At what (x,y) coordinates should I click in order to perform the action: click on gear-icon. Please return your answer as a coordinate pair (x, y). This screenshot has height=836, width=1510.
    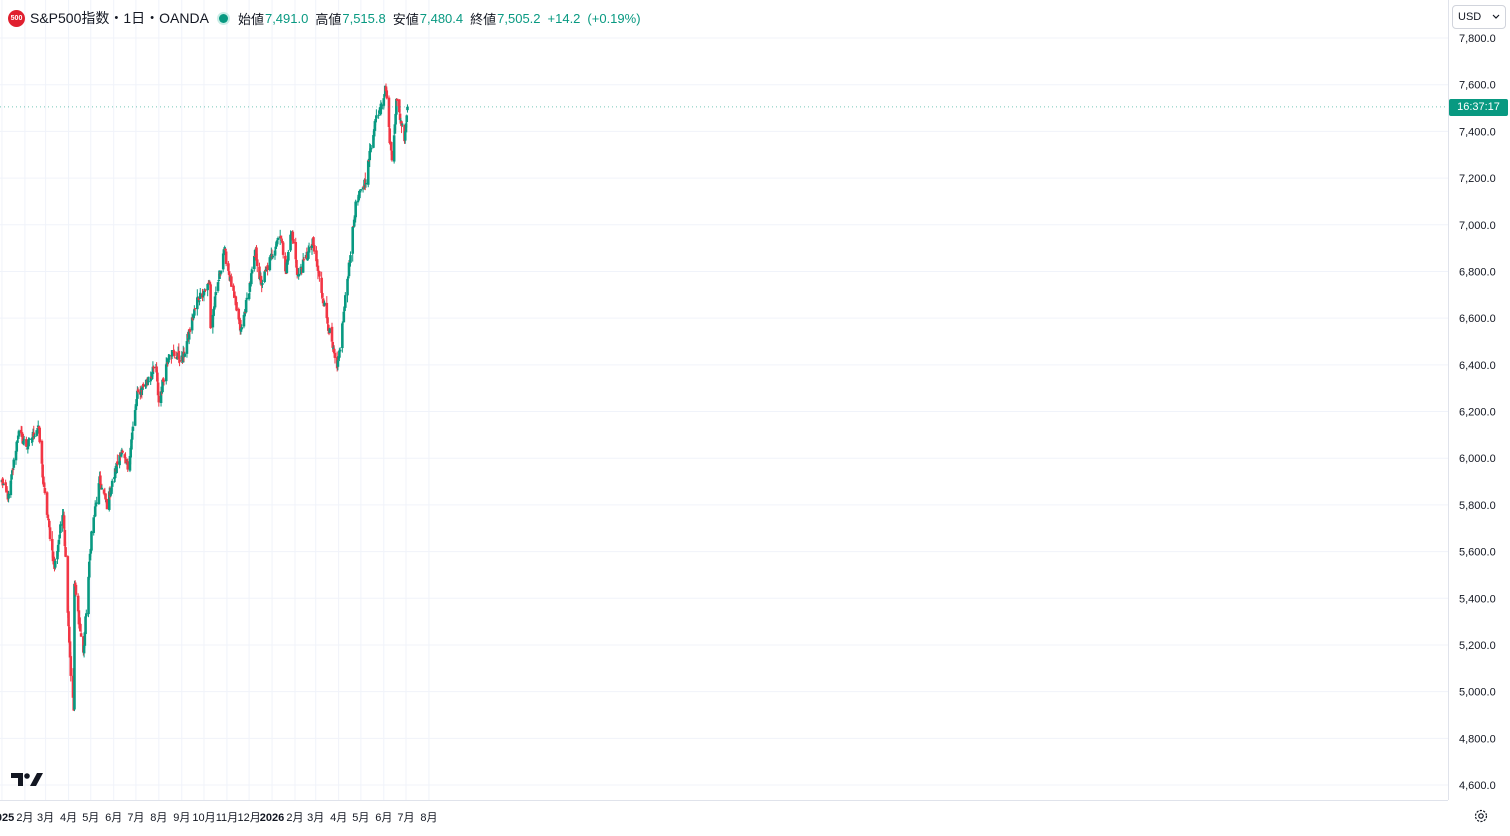
    Looking at the image, I should click on (1481, 816).